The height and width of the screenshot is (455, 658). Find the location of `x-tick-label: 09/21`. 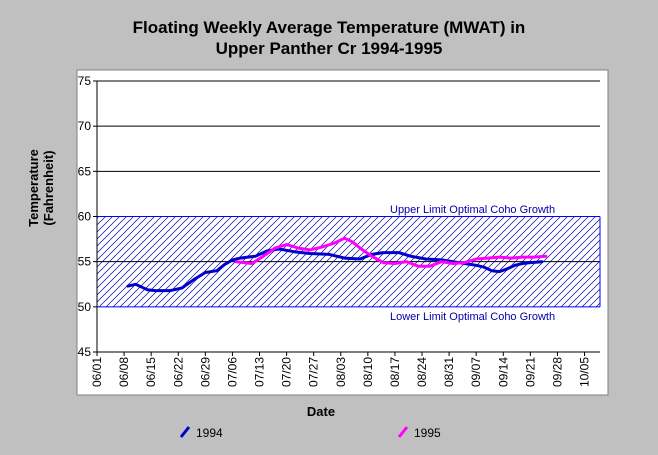

x-tick-label: 09/21 is located at coordinates (530, 372).